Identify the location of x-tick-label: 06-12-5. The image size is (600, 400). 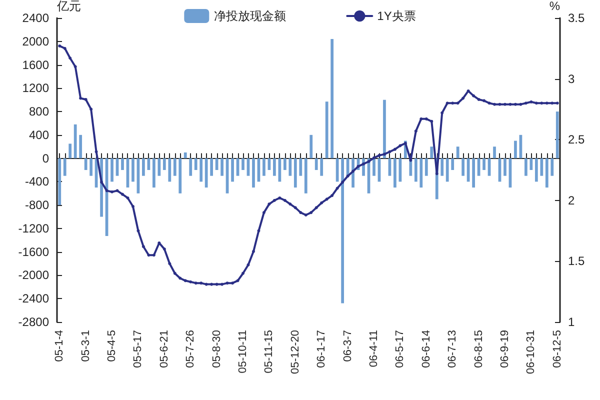
(557, 349).